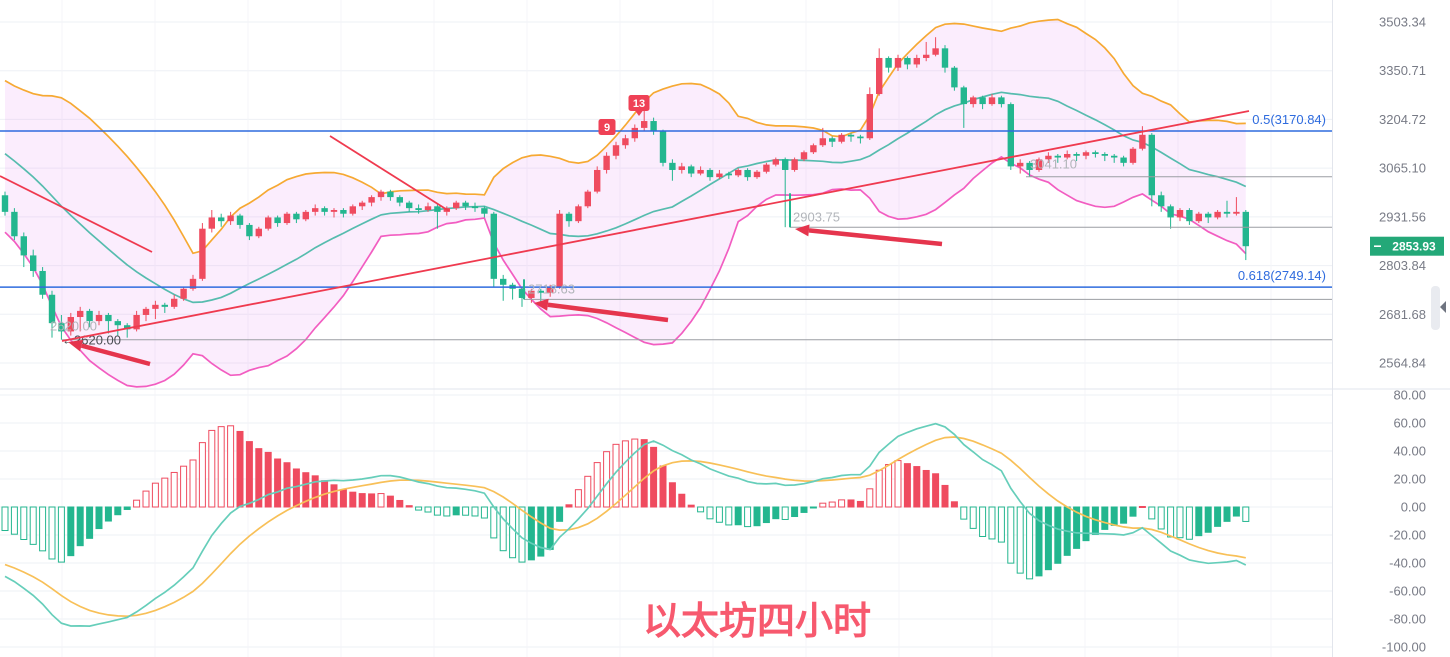 Image resolution: width=1450 pixels, height=657 pixels. Describe the element at coordinates (1407, 535) in the screenshot. I see `macd-axis-label: -20.00` at that location.